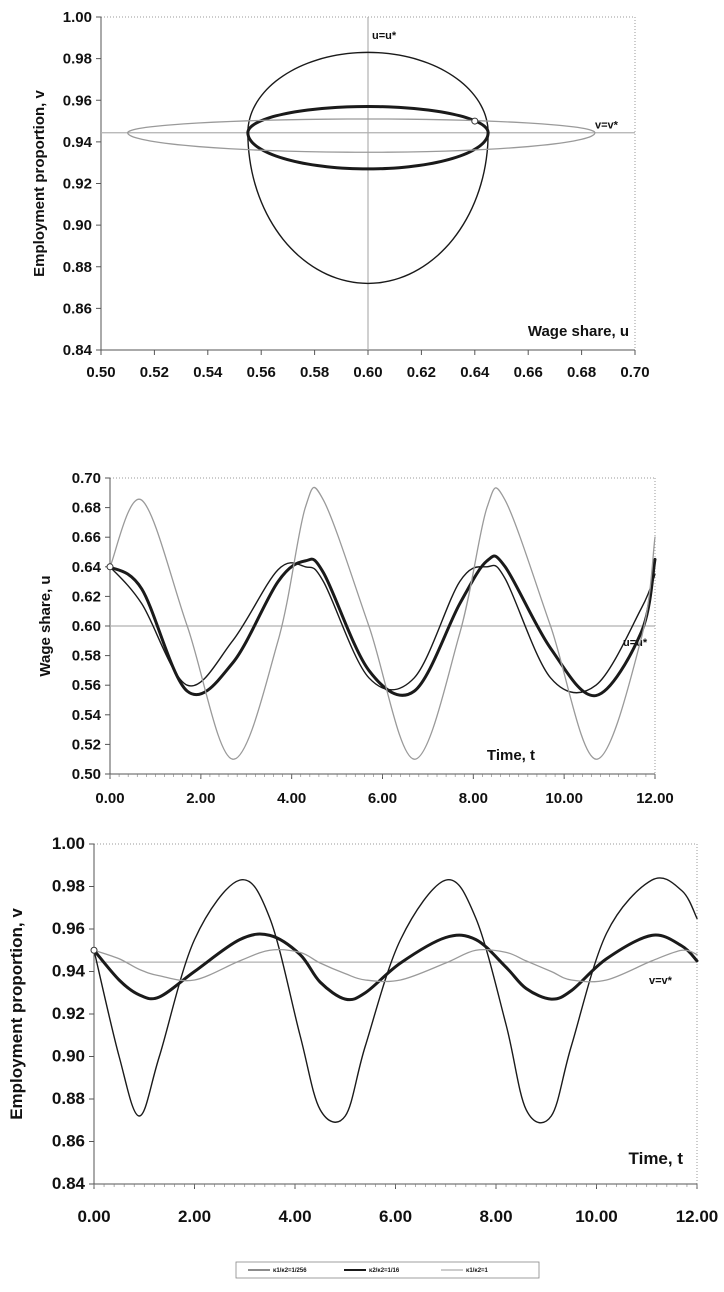 Image resolution: width=724 pixels, height=1292 pixels. Describe the element at coordinates (314, 372) in the screenshot. I see `x-tick-label: 0.58` at that location.